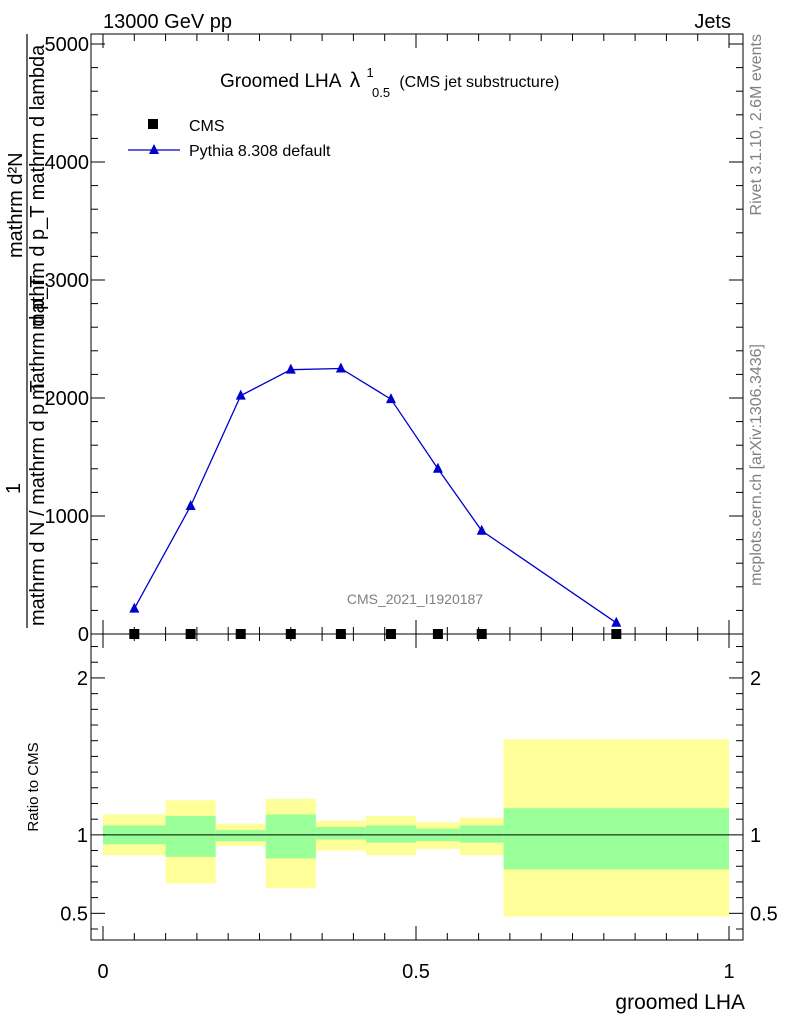 This screenshot has width=786, height=1024. What do you see at coordinates (16, 205) in the screenshot?
I see `ylabel-numerator: mathrm d²N` at bounding box center [16, 205].